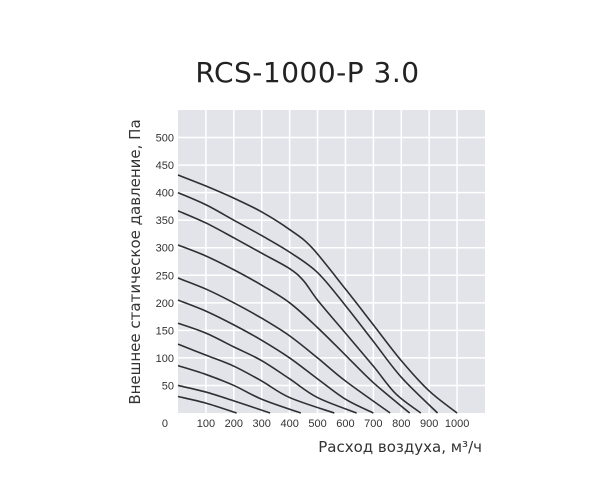  I want to click on y-axis-ticks: 0 50 100 150 200 250 300 350 400 450 500, so click(165, 281).